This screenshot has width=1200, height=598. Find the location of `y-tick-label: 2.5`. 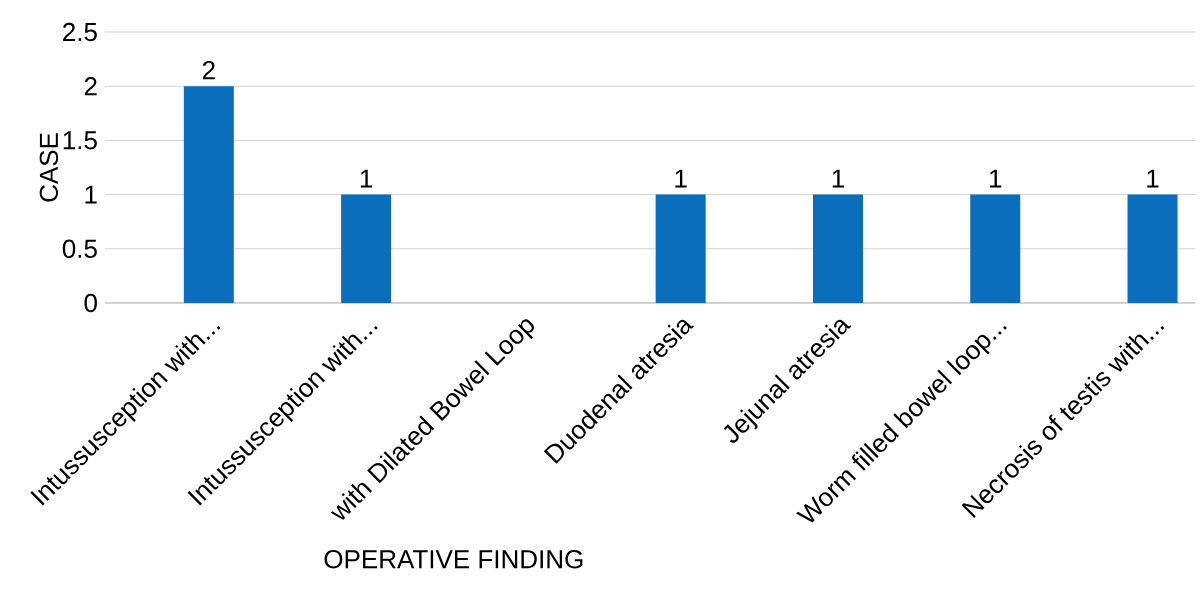

y-tick-label: 2.5 is located at coordinates (80, 32).